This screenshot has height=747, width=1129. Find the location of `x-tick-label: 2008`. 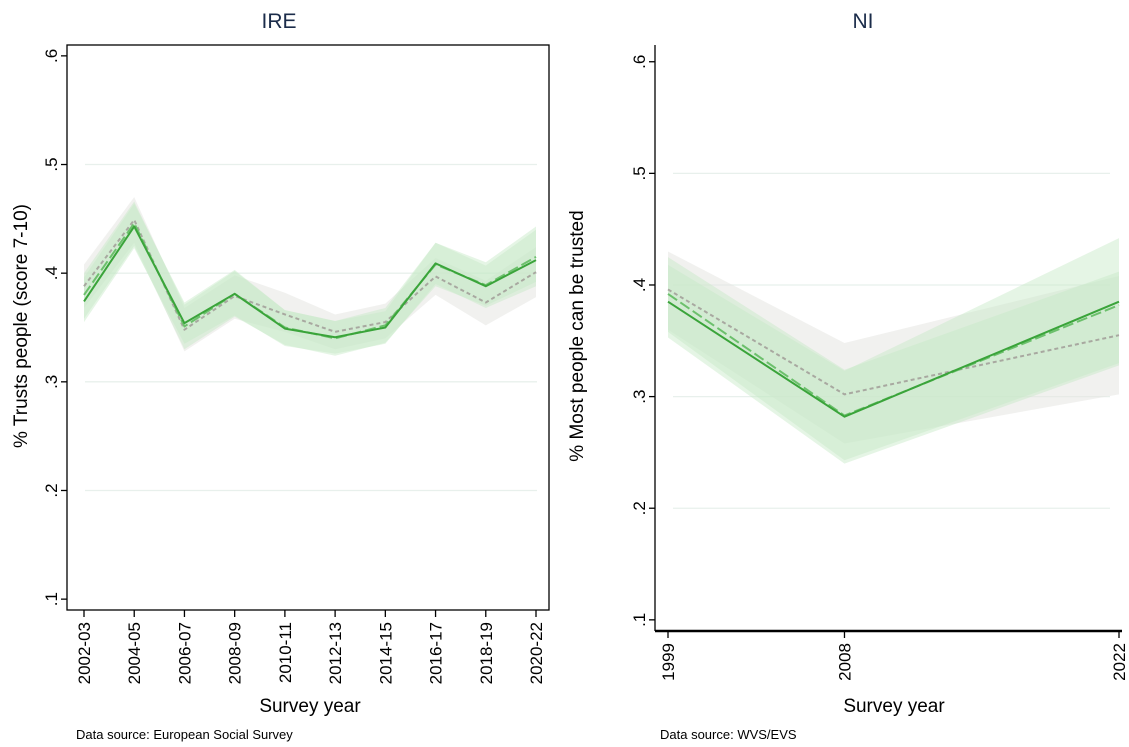

x-tick-label: 2008 is located at coordinates (844, 662).